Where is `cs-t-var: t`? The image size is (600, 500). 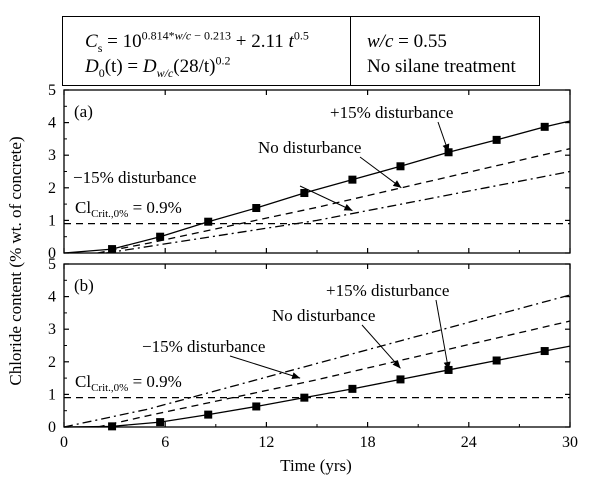 cs-t-var: t is located at coordinates (291, 41).